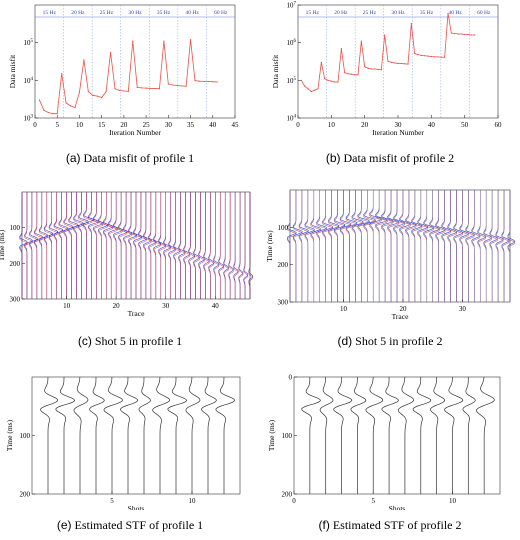  What do you see at coordinates (78, 13) in the screenshot?
I see `a-band-label: 20 Hz` at bounding box center [78, 13].